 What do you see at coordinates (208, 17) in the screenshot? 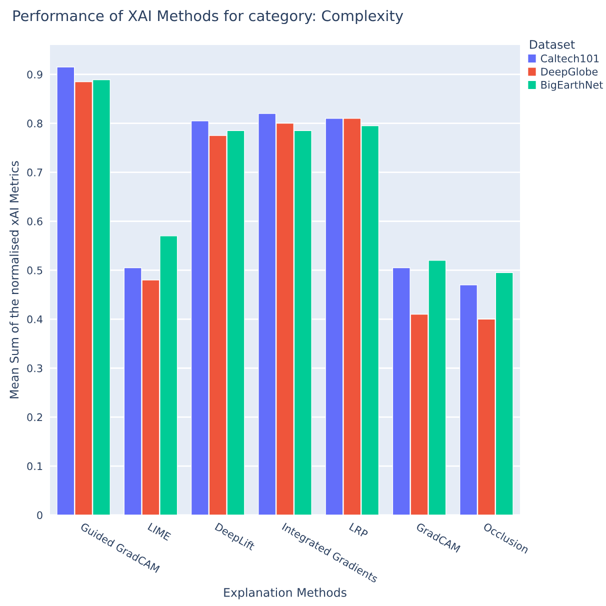
I see `chart-title: Performance of XAI Methods for category: Complexity` at bounding box center [208, 17].